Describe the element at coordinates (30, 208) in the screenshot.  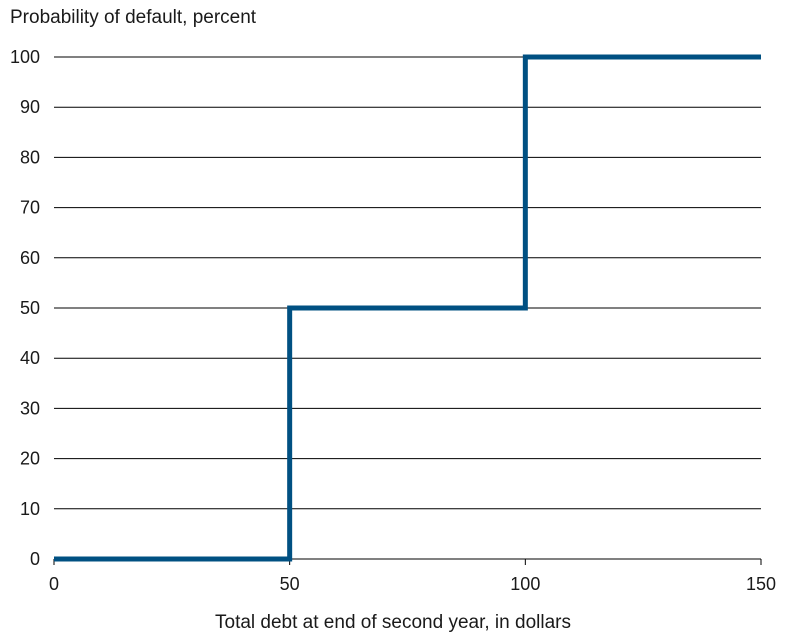
I see `y-tick-label: 70` at that location.